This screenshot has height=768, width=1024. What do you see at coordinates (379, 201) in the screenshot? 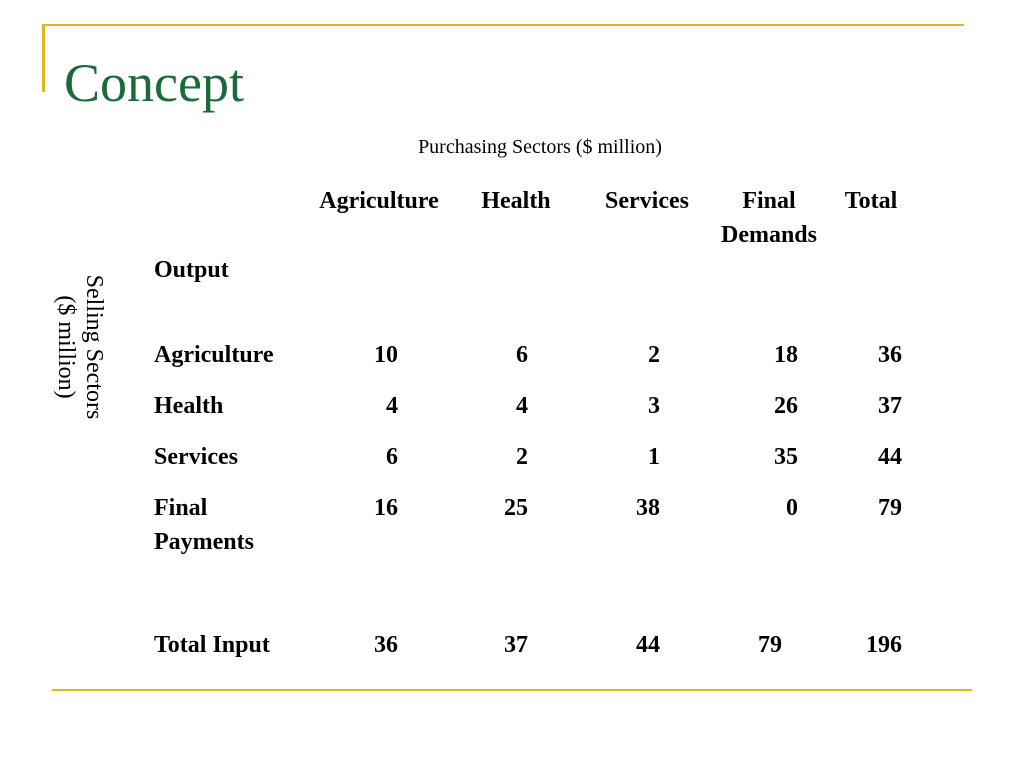
I see `column-header-agriculture: Agriculture` at bounding box center [379, 201].